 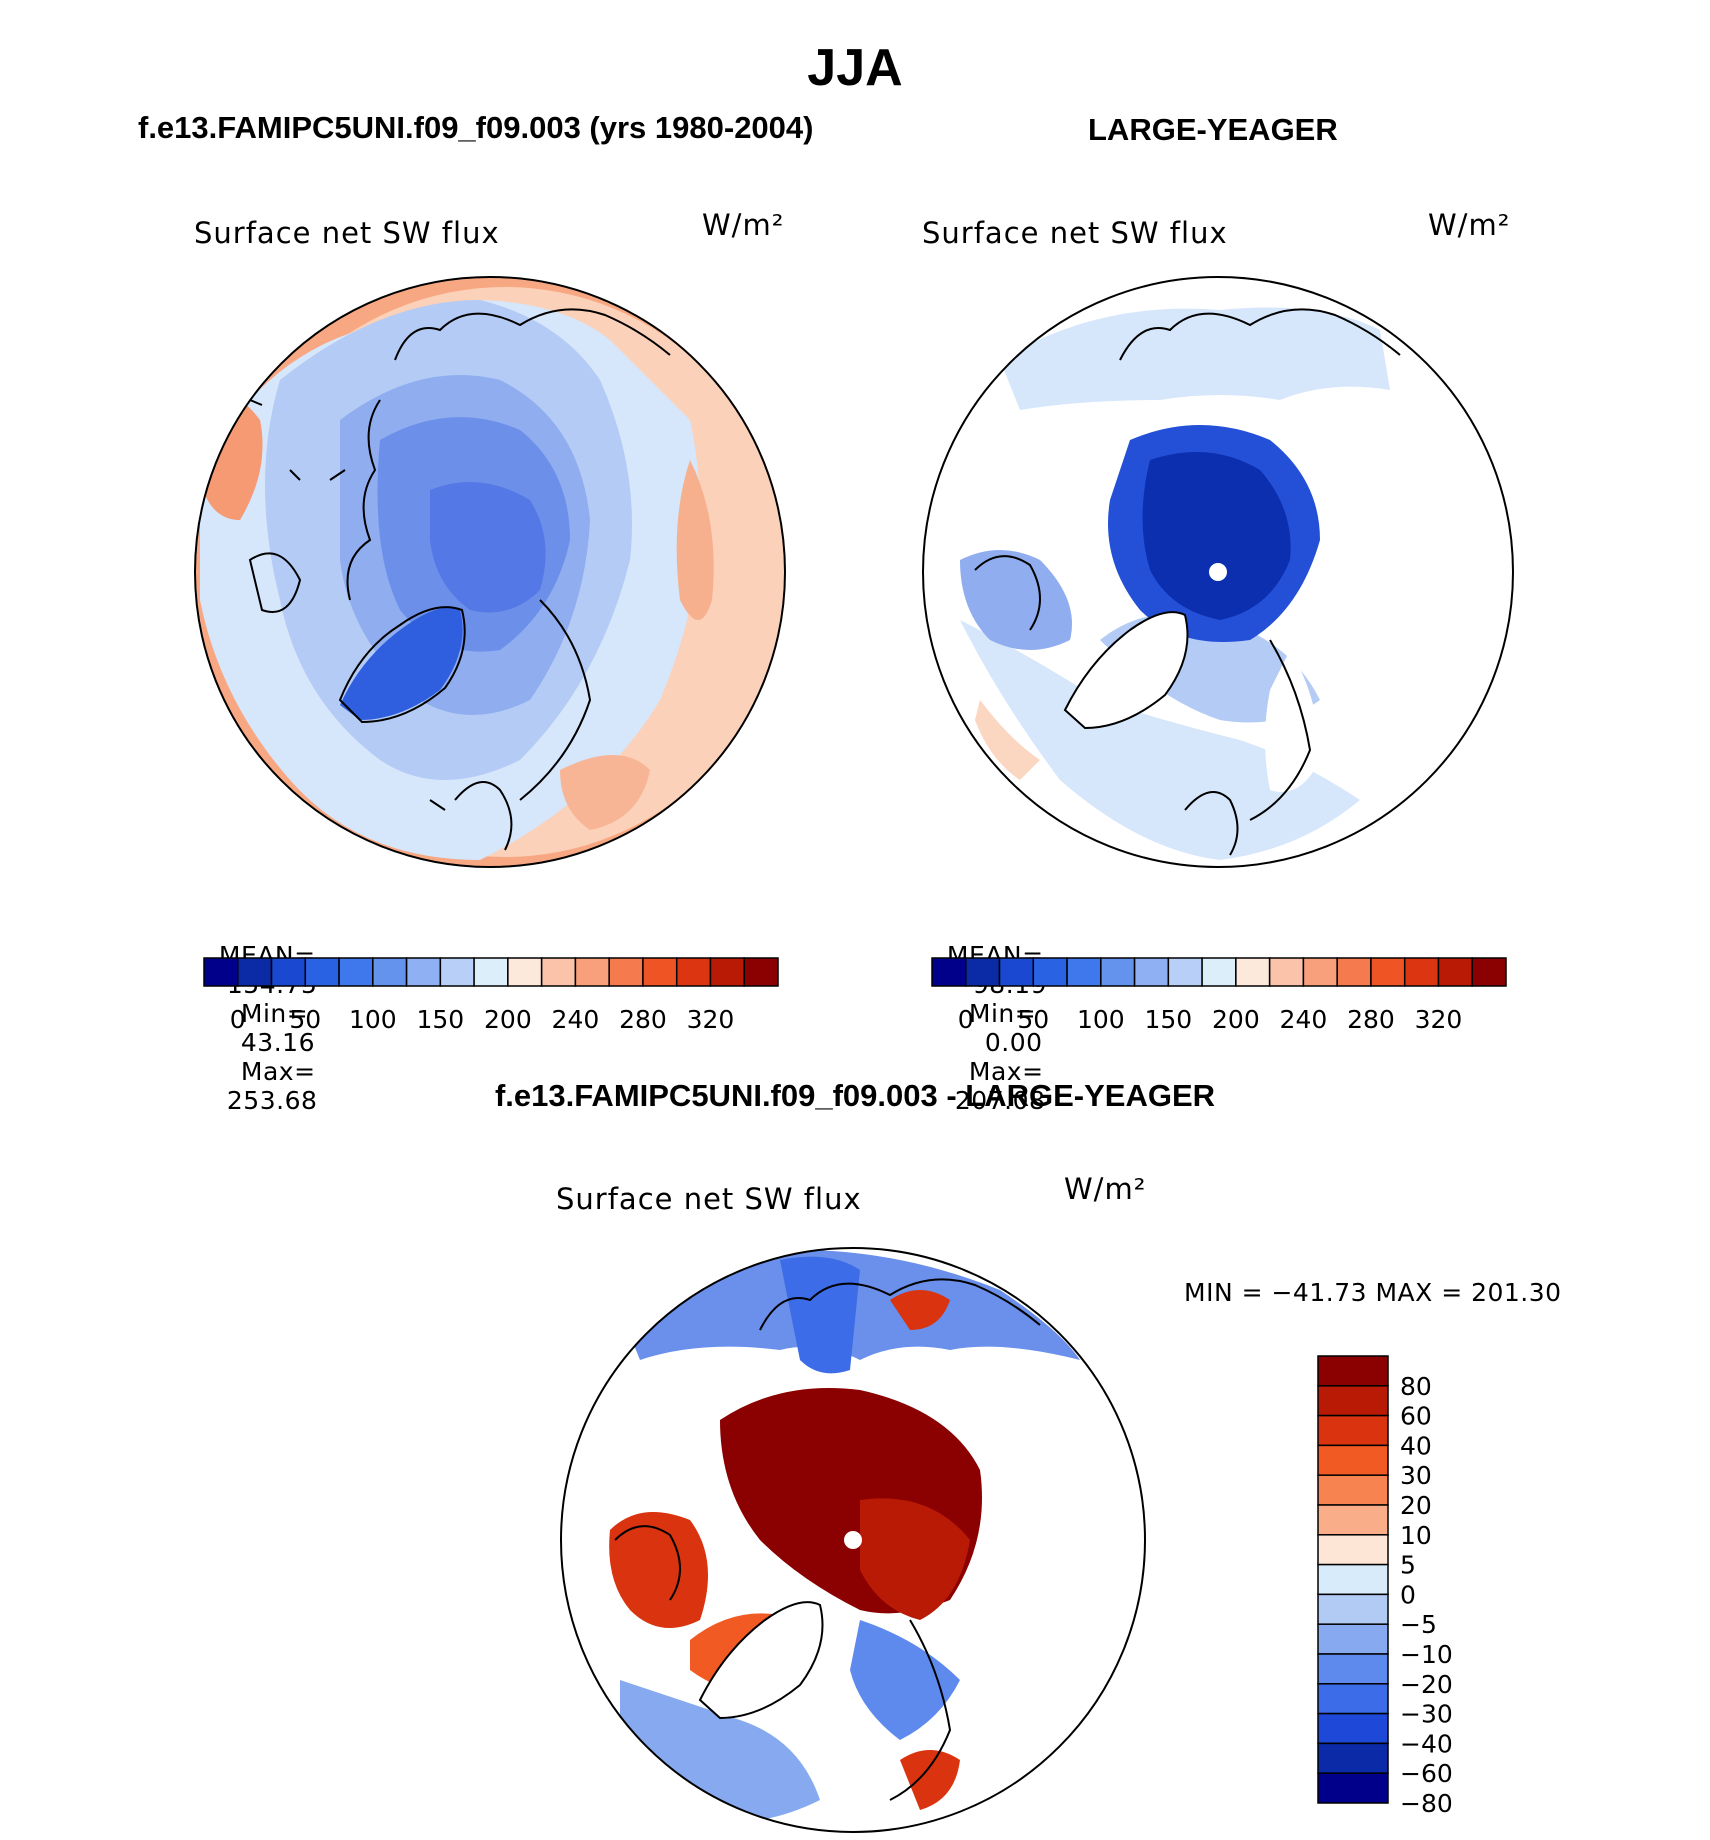 What do you see at coordinates (1426, 1654) in the screenshot?
I see `colorbar-3-tick-label: −10` at bounding box center [1426, 1654].